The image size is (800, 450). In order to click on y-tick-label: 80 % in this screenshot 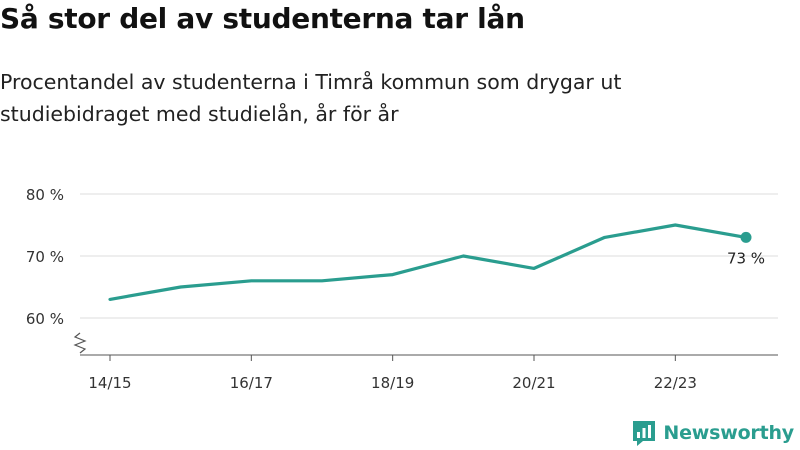, I will do `click(45, 195)`.